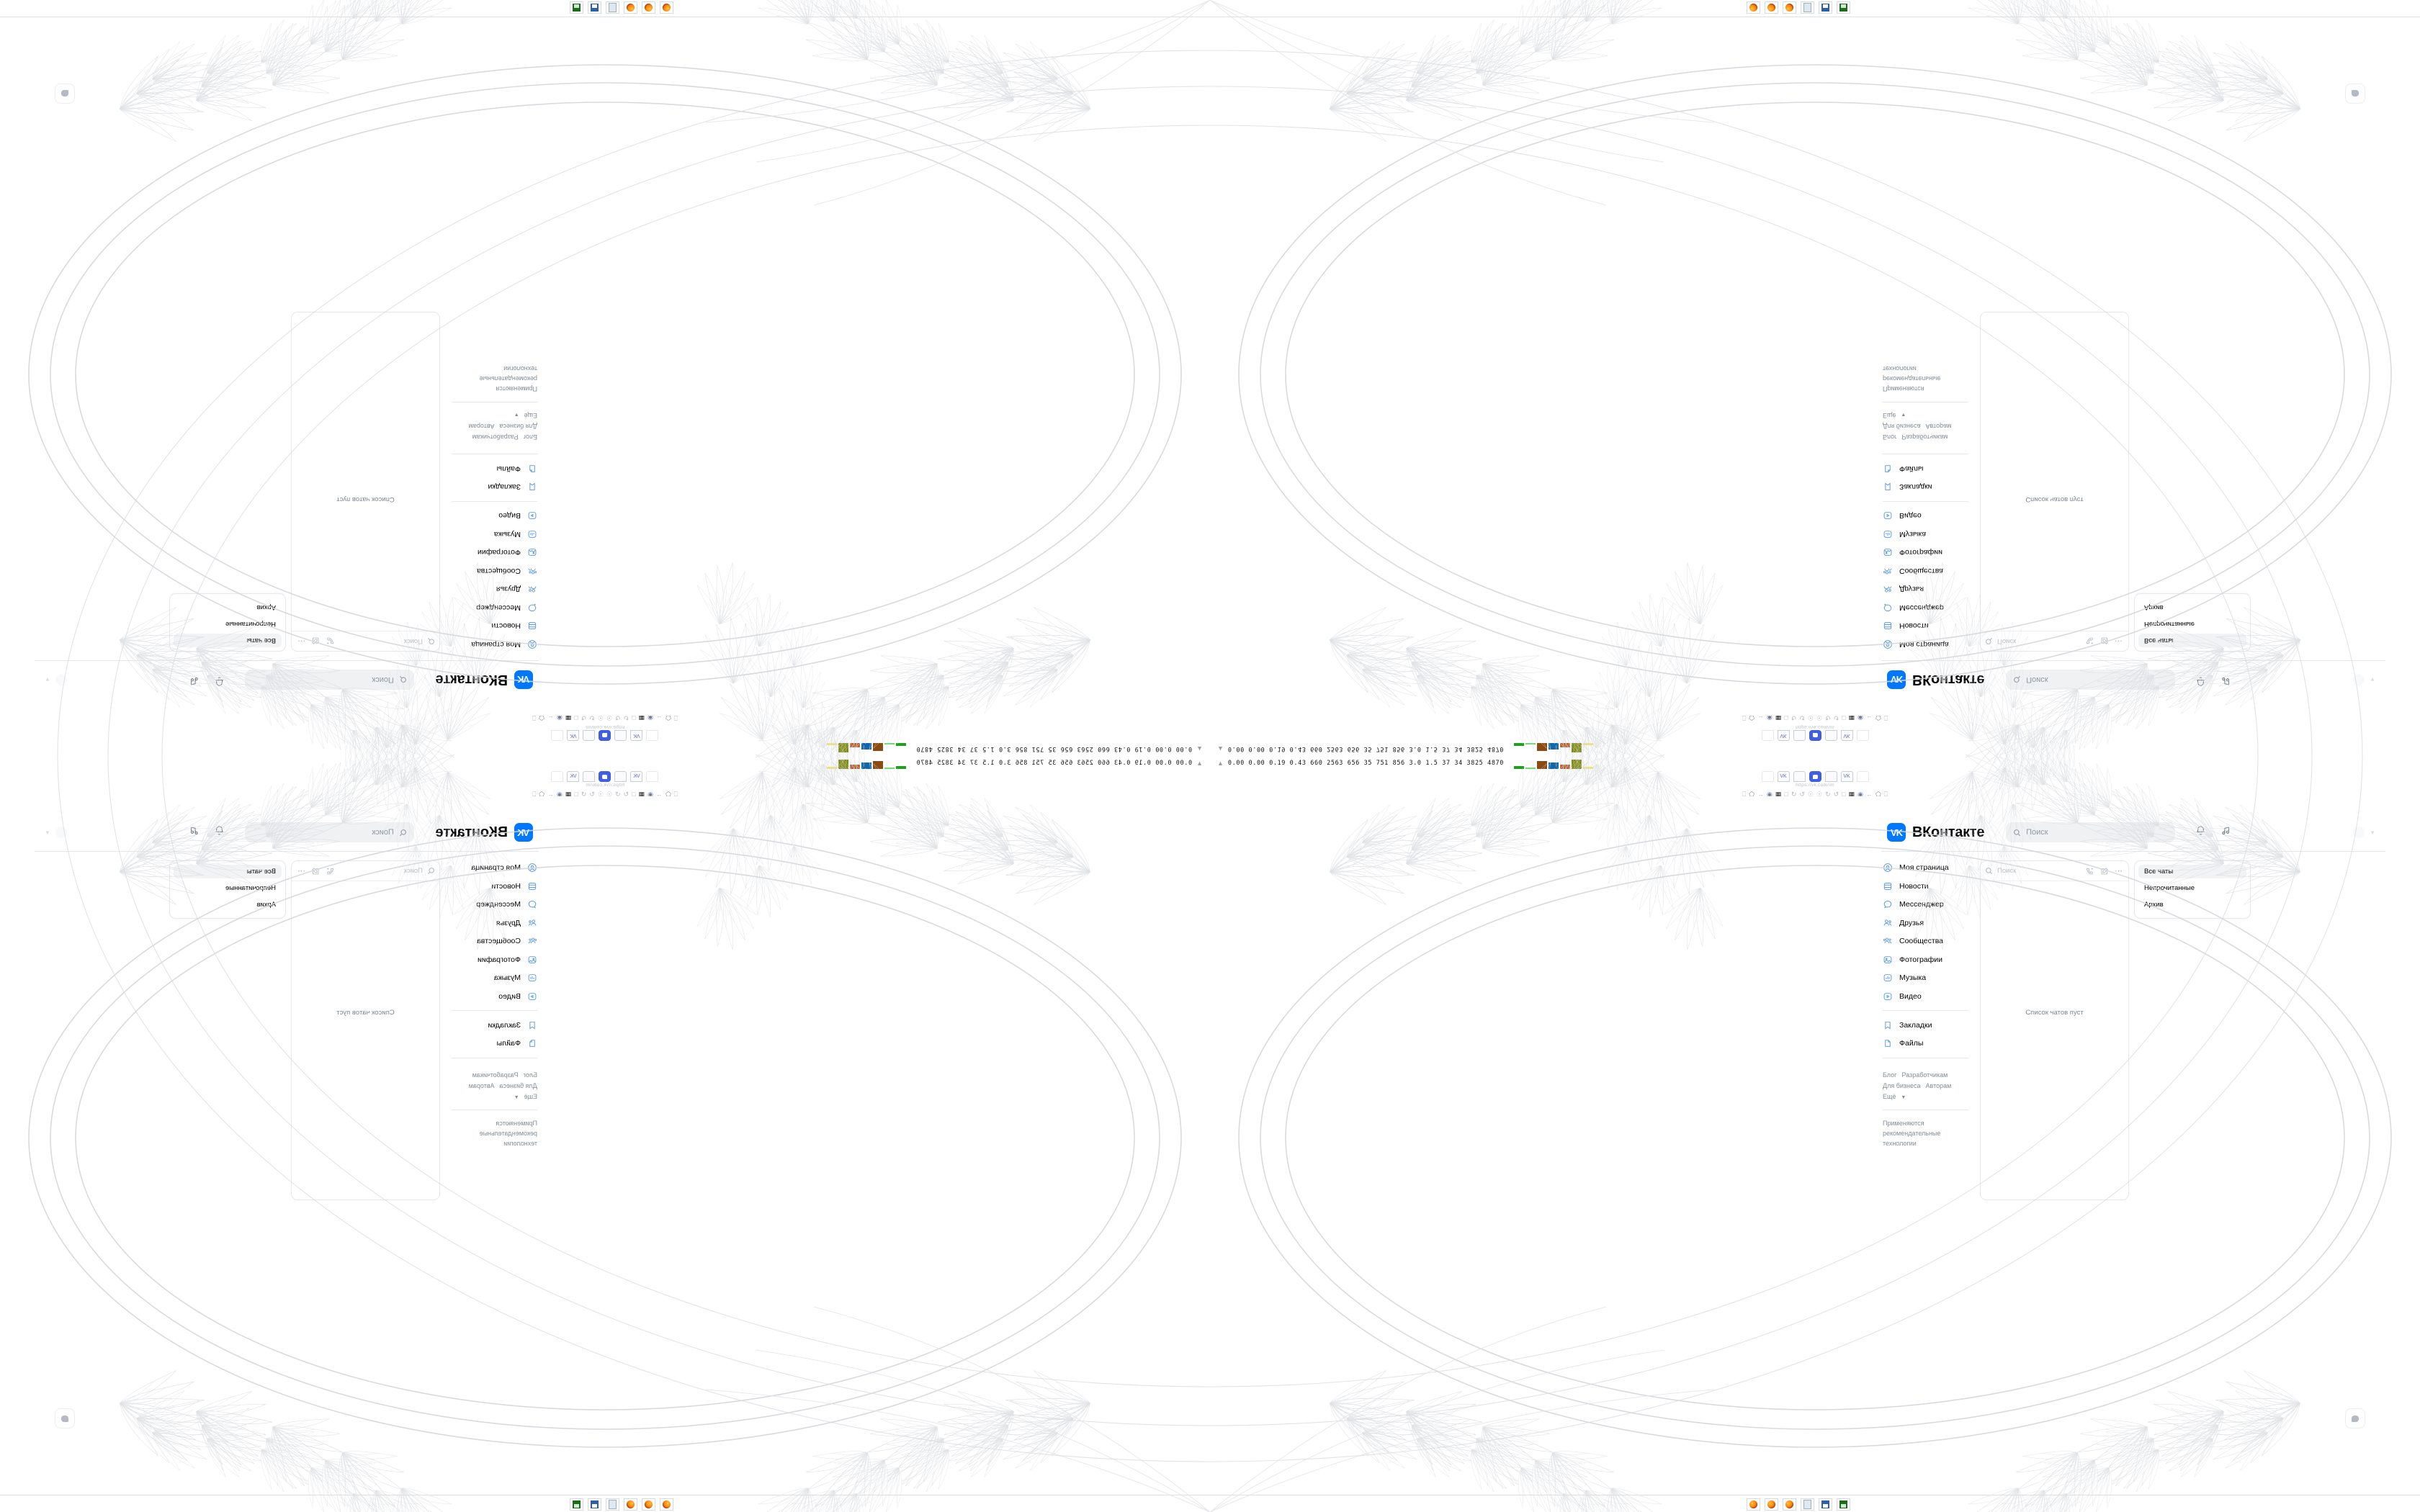 Image resolution: width=2420 pixels, height=1512 pixels. What do you see at coordinates (1846, 776) in the screenshot?
I see `tab-vk-2: VK` at bounding box center [1846, 776].